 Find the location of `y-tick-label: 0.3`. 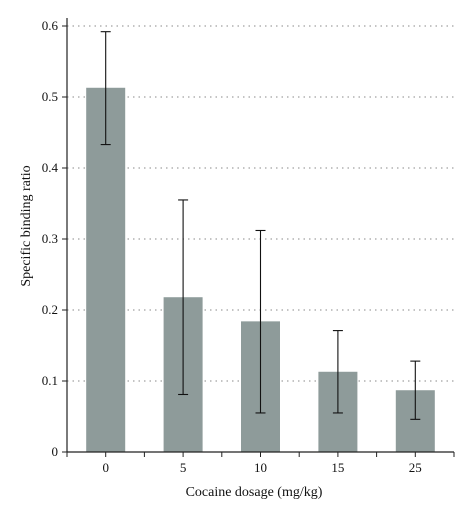

y-tick-label: 0.3 is located at coordinates (50, 238).